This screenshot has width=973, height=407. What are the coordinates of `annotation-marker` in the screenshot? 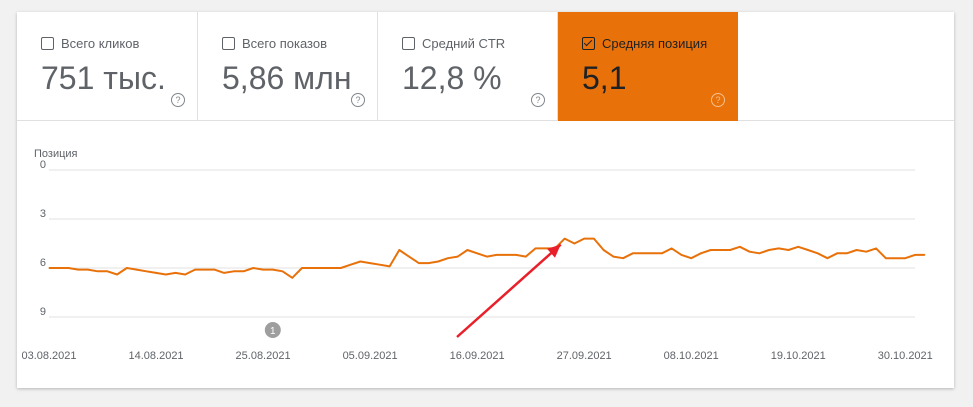 It's located at (272, 330).